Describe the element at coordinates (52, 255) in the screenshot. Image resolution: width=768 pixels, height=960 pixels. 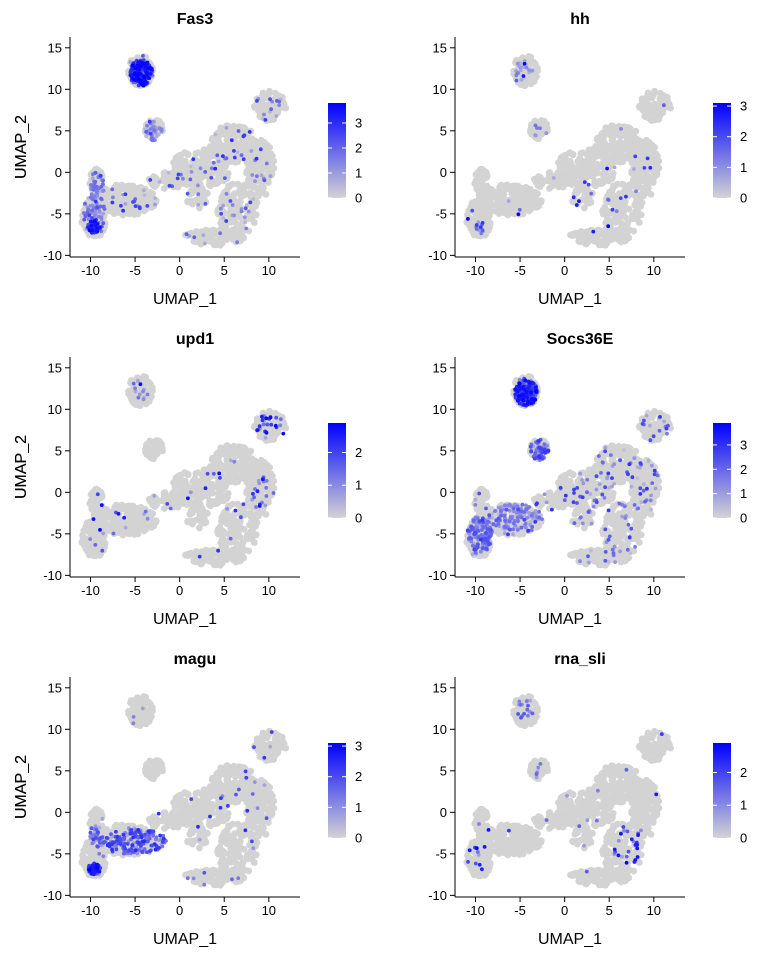
I see `y-tick-label: -10` at that location.